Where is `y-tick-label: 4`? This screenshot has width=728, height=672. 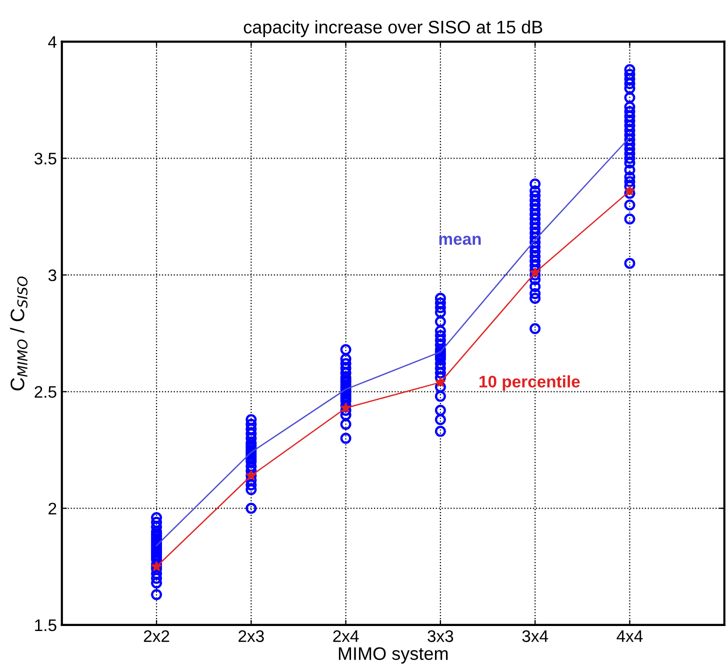 y-tick-label: 4 is located at coordinates (52, 42).